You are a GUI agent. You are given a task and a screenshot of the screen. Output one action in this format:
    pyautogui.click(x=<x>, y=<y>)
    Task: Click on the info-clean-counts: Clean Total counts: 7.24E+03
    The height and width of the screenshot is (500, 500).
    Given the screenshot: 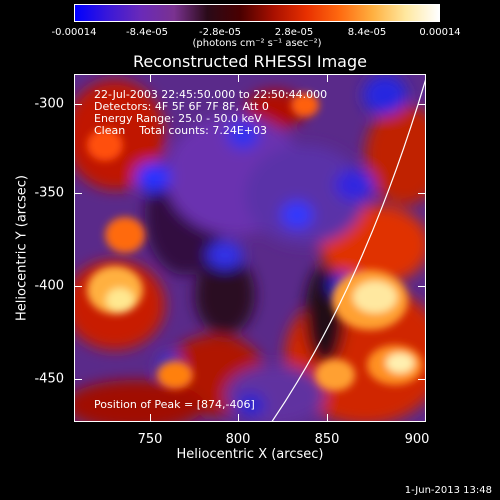 What is the action you would take?
    pyautogui.click(x=181, y=130)
    